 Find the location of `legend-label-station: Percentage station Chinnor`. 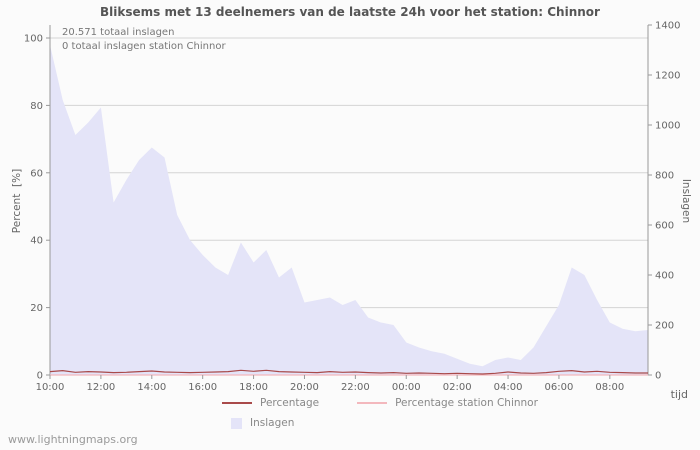

legend-label-station: Percentage station Chinnor is located at coordinates (466, 403).